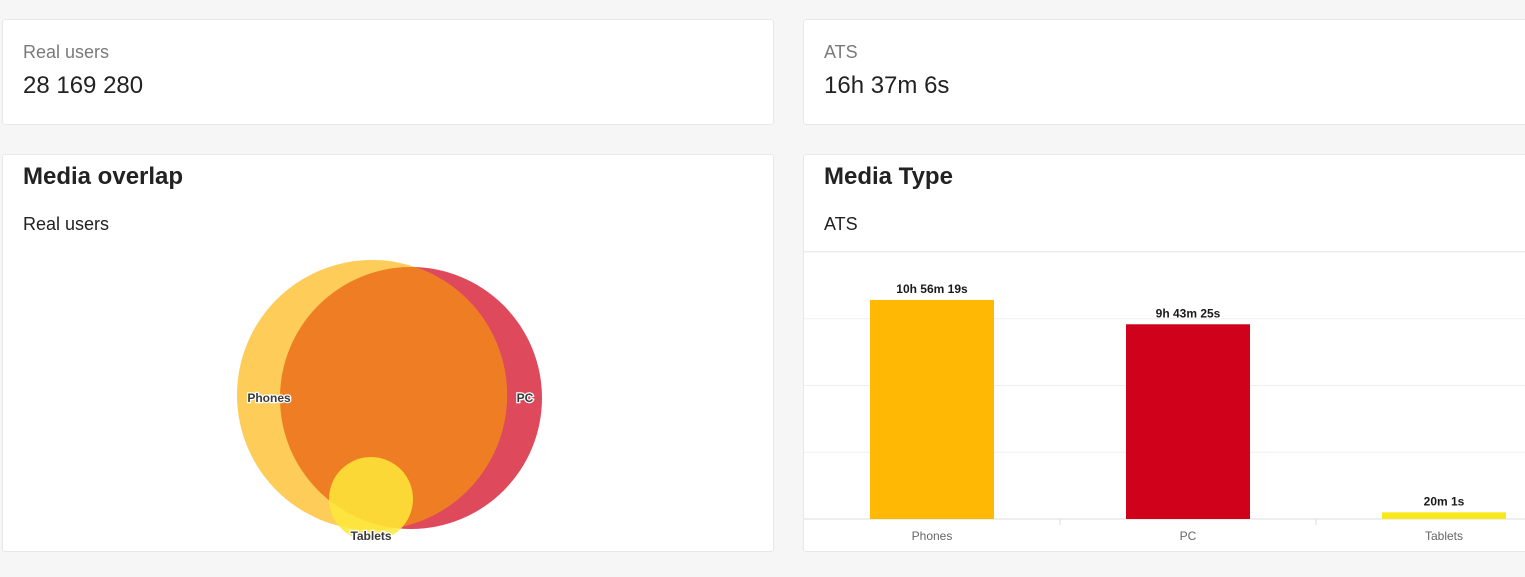 The image size is (1525, 577). What do you see at coordinates (841, 224) in the screenshot?
I see `card-subtitle: ATS` at bounding box center [841, 224].